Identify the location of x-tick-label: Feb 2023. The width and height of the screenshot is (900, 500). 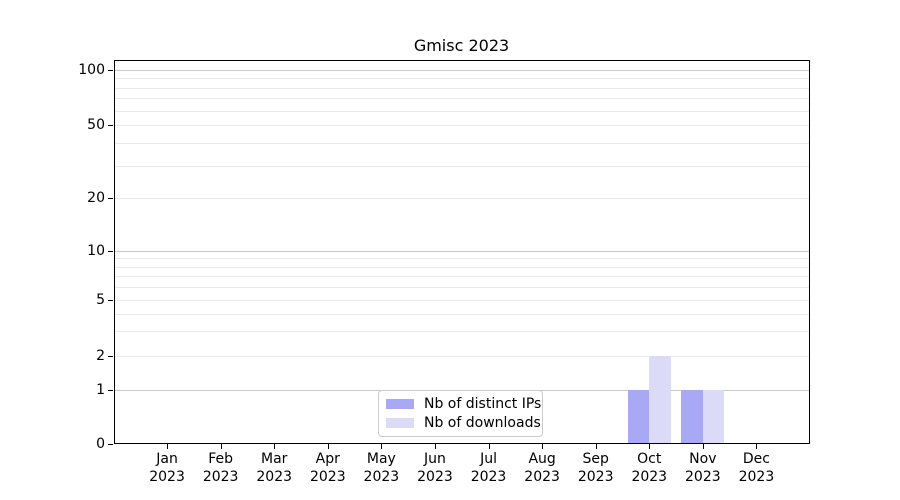
(221, 468).